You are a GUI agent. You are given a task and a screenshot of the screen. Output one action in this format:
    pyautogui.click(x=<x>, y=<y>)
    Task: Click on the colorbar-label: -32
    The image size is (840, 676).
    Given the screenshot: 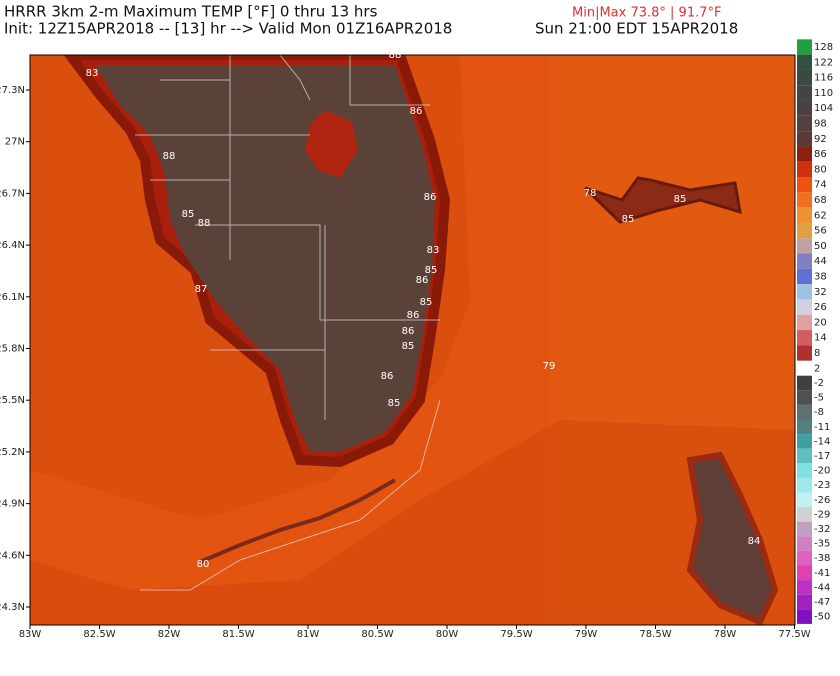 What is the action you would take?
    pyautogui.click(x=822, y=529)
    